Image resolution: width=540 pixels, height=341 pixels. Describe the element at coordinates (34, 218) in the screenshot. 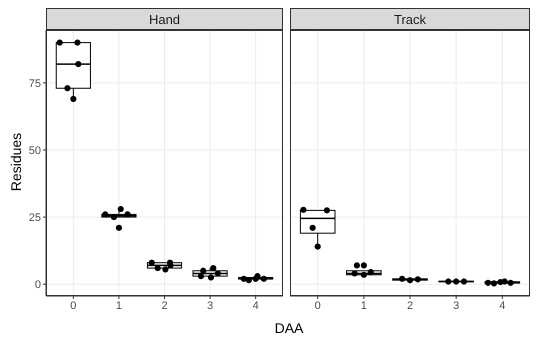

I see `y-tick-label: 25` at that location.